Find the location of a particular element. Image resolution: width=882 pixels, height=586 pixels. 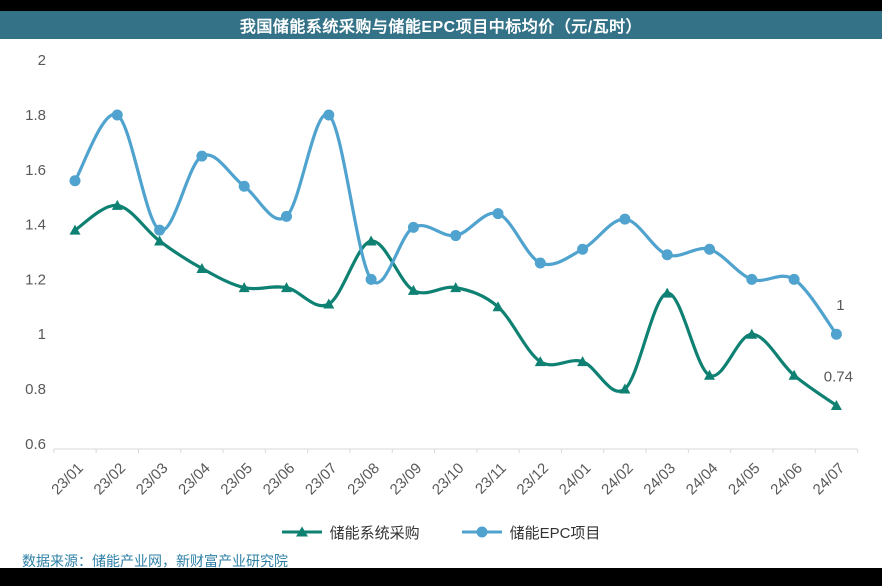

x-tick-label: 23/05 is located at coordinates (236, 479).